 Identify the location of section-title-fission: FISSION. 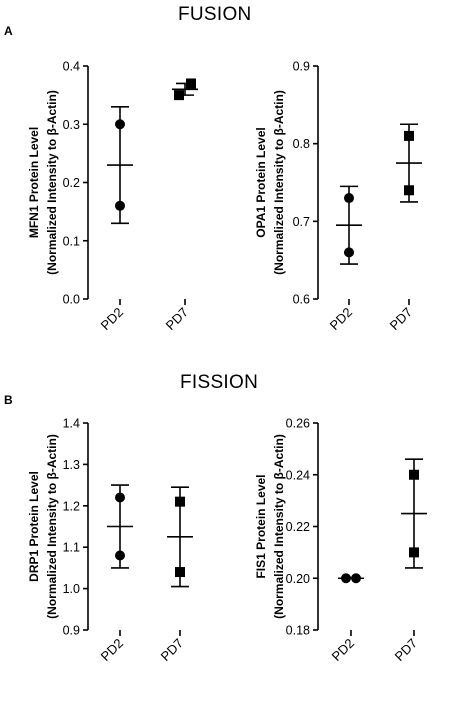
(219, 382).